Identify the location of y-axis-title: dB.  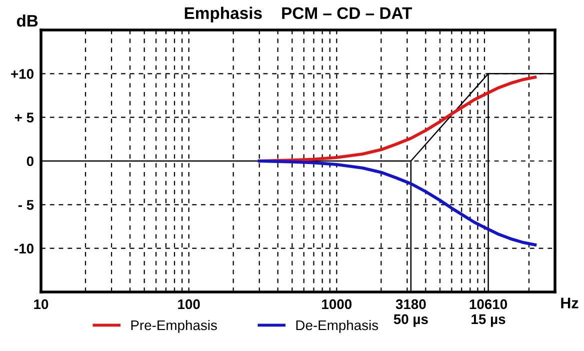
(27, 20).